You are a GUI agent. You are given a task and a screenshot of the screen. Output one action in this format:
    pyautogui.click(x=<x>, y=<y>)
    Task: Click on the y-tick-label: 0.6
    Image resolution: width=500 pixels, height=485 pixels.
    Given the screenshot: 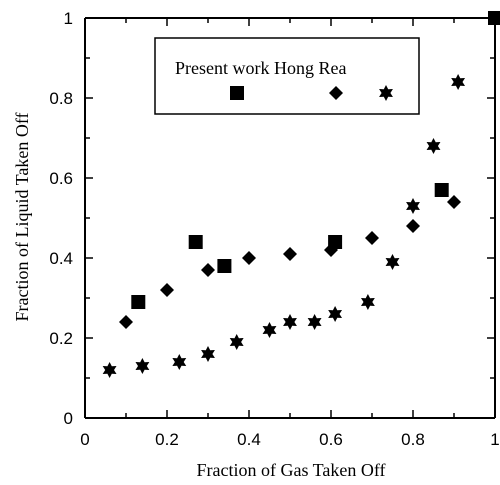 What is the action you would take?
    pyautogui.click(x=61, y=178)
    